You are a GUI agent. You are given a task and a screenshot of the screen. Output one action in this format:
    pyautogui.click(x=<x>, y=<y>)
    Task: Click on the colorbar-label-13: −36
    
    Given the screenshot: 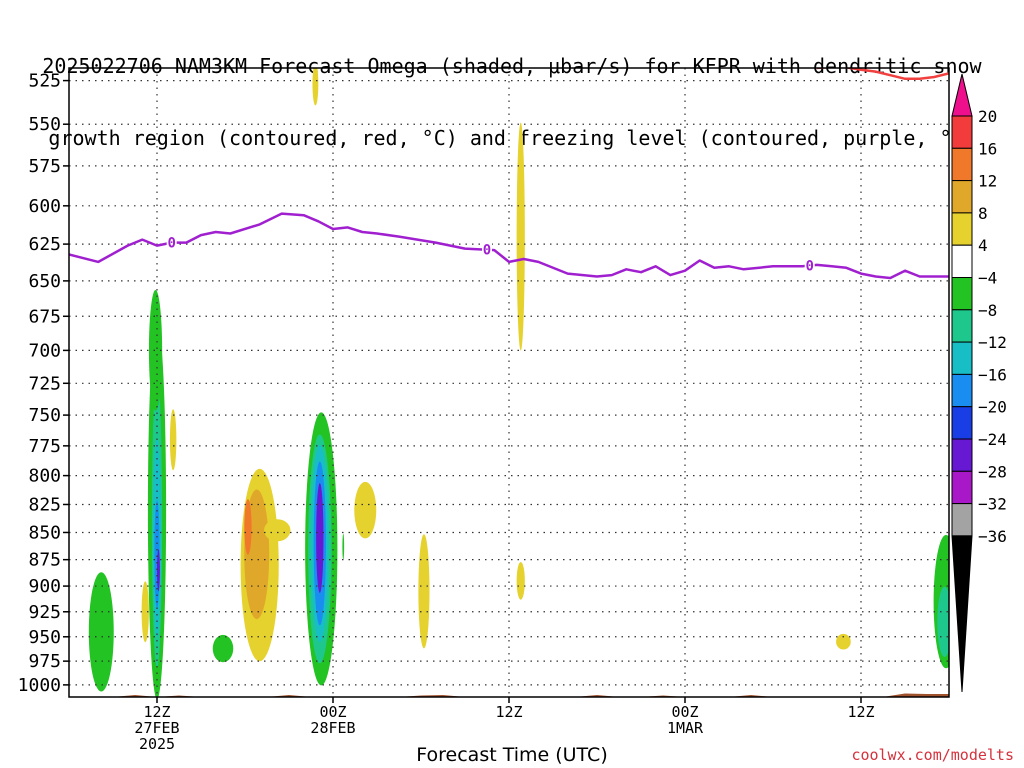 What is the action you would take?
    pyautogui.click(x=992, y=536)
    